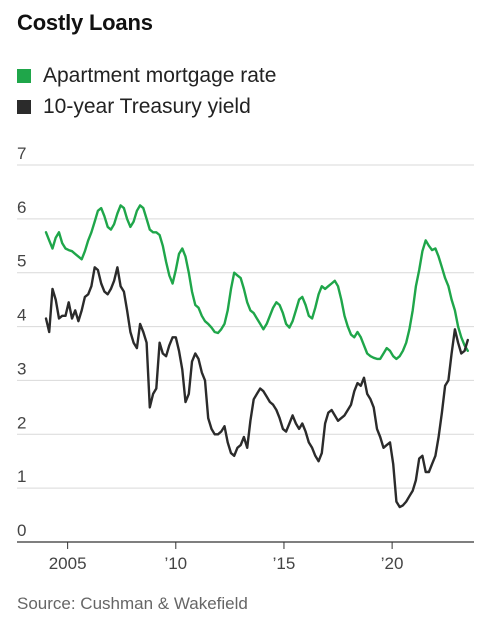 The width and height of the screenshot is (502, 632). Describe the element at coordinates (85, 22) in the screenshot. I see `chart-title: Costly Loans` at that location.